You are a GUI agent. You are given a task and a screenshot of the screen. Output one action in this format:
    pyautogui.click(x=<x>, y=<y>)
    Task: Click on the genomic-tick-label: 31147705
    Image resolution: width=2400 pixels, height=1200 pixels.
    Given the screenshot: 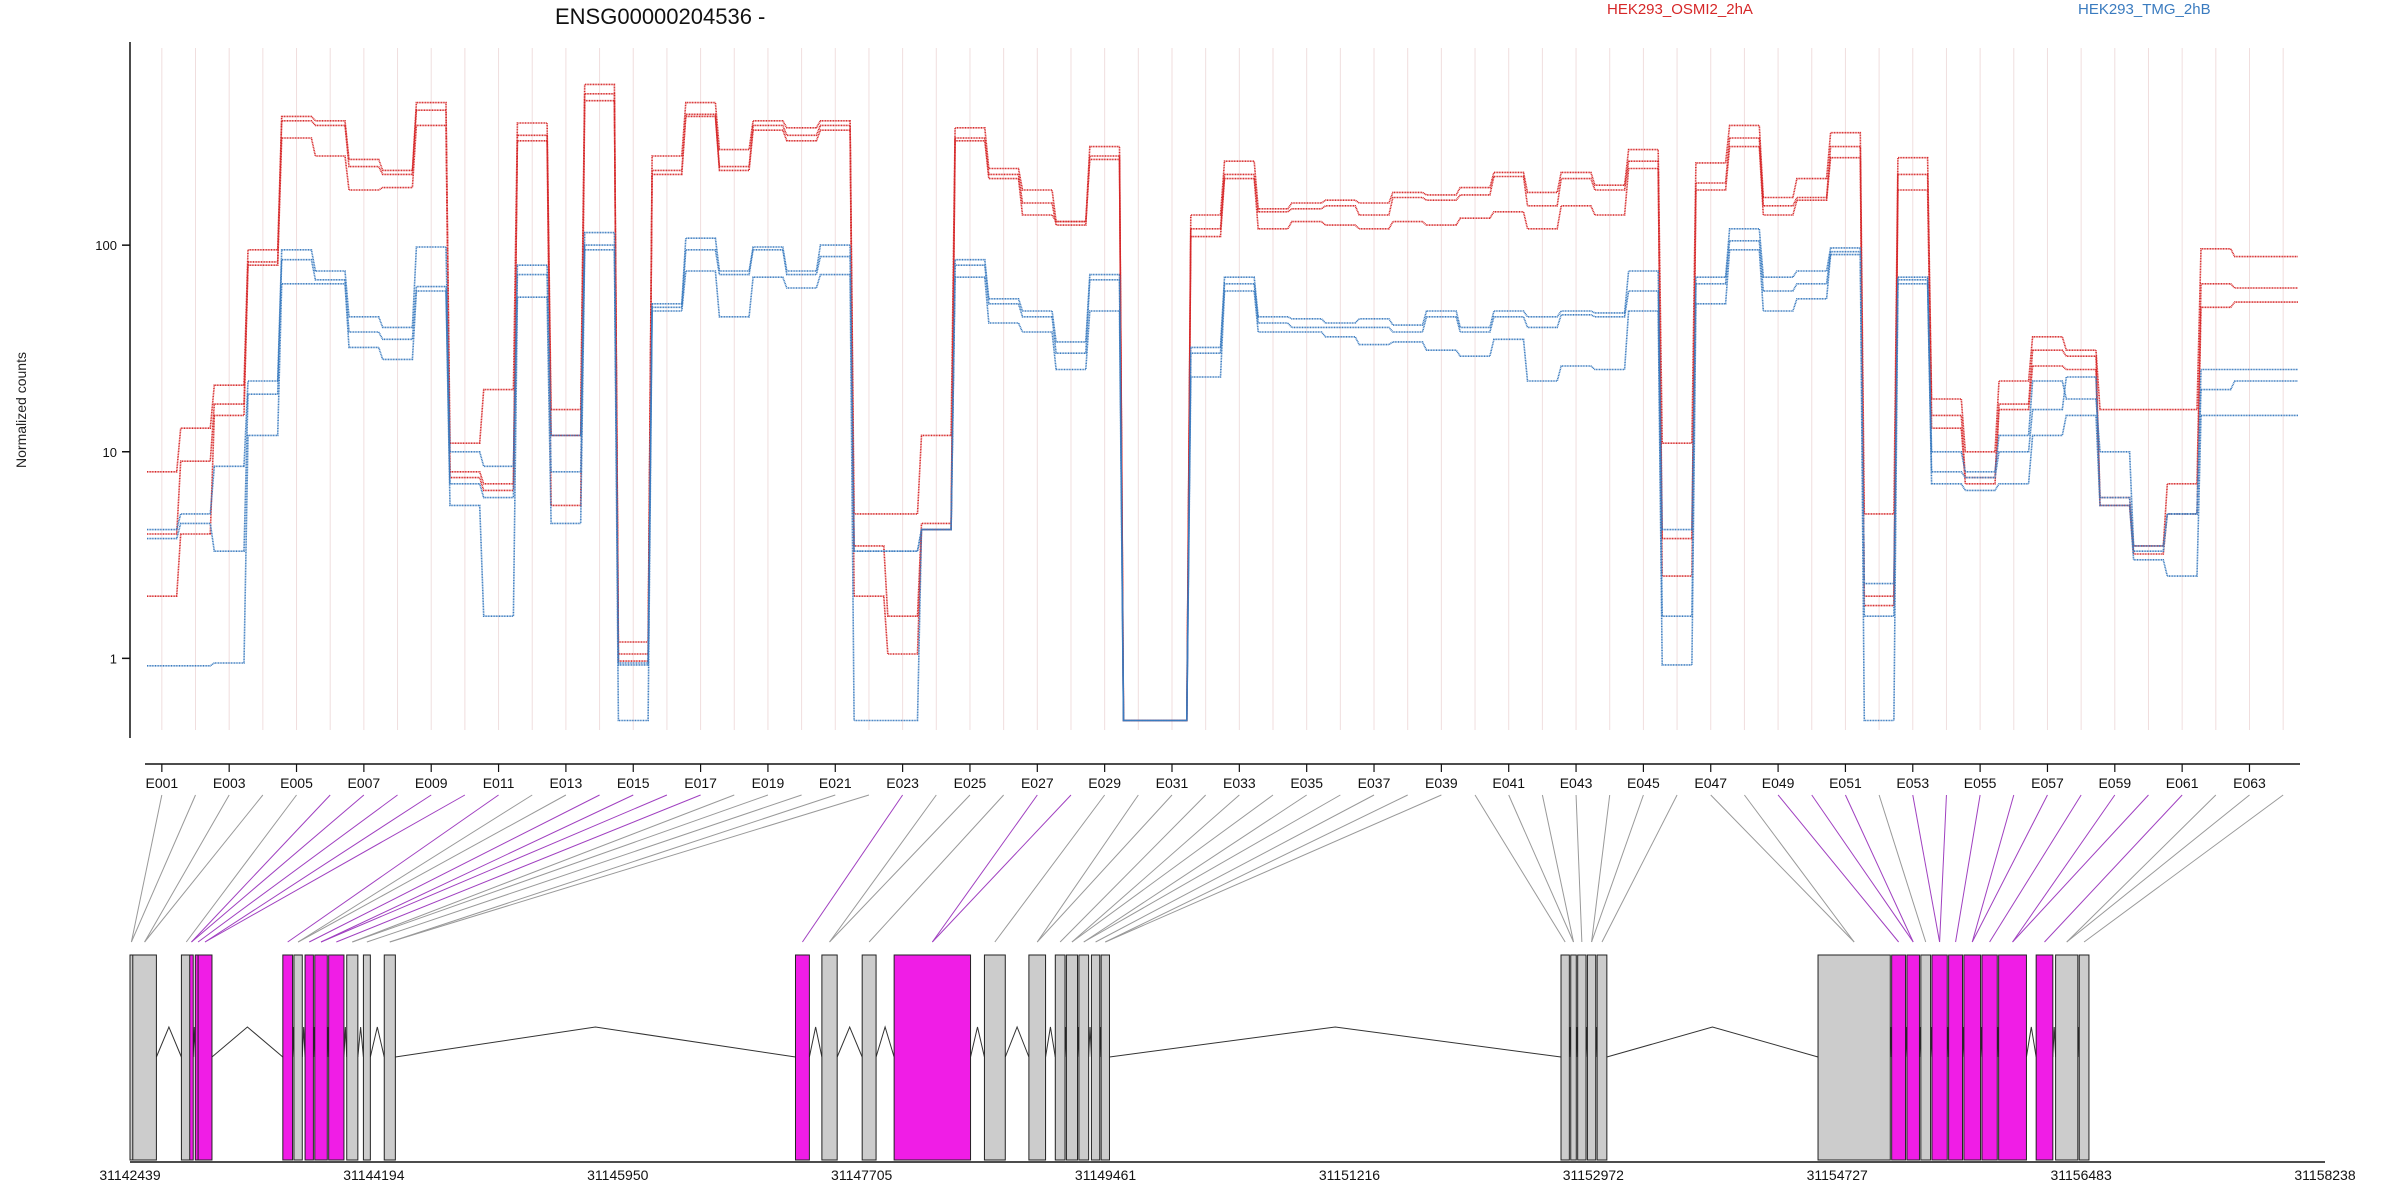 What is the action you would take?
    pyautogui.click(x=861, y=1175)
    